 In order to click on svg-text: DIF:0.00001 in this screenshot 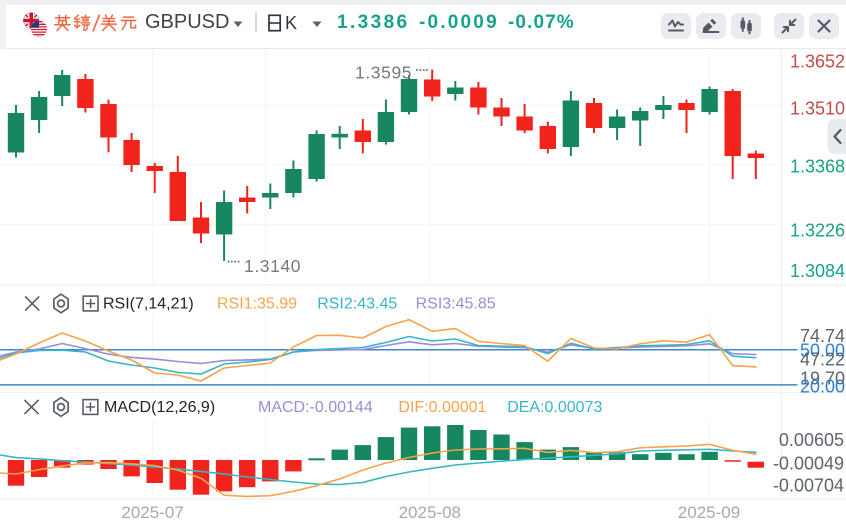, I will do `click(442, 407)`.